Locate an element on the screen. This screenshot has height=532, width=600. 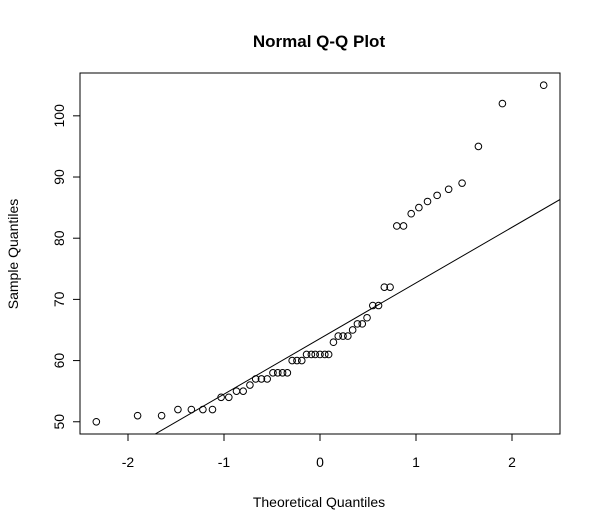
y-tick-label: 60 is located at coordinates (59, 361).